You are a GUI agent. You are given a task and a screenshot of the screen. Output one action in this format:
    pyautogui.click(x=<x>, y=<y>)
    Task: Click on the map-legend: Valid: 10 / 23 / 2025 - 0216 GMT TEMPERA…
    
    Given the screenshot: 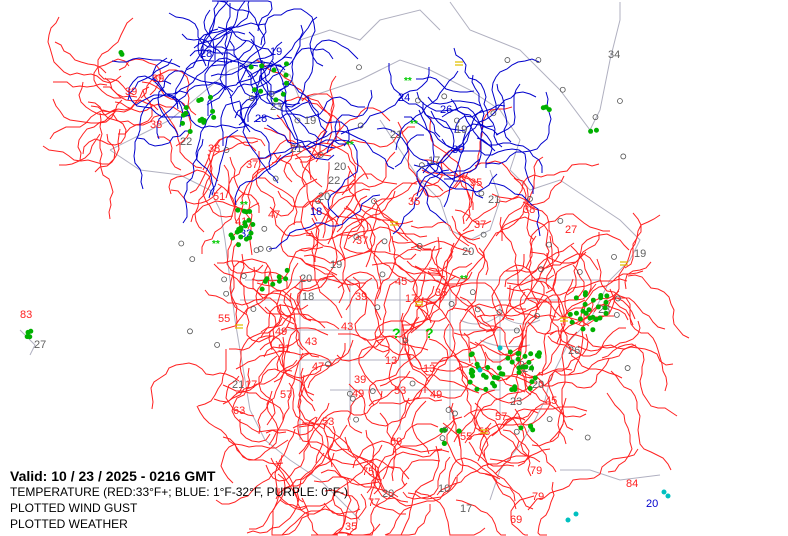 What is the action you would take?
    pyautogui.click(x=179, y=500)
    